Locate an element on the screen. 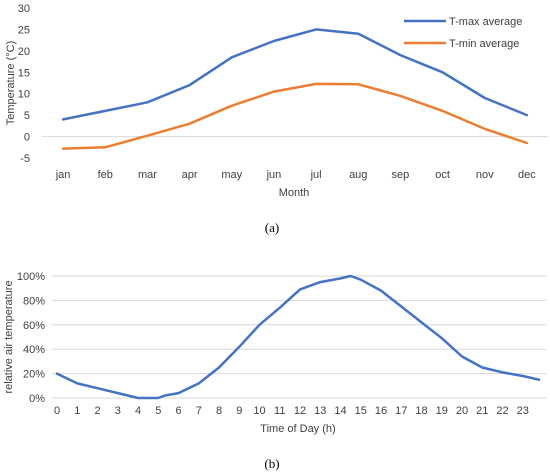 Image resolution: width=550 pixels, height=474 pixels. b-x-tick-label: 23 is located at coordinates (523, 411).